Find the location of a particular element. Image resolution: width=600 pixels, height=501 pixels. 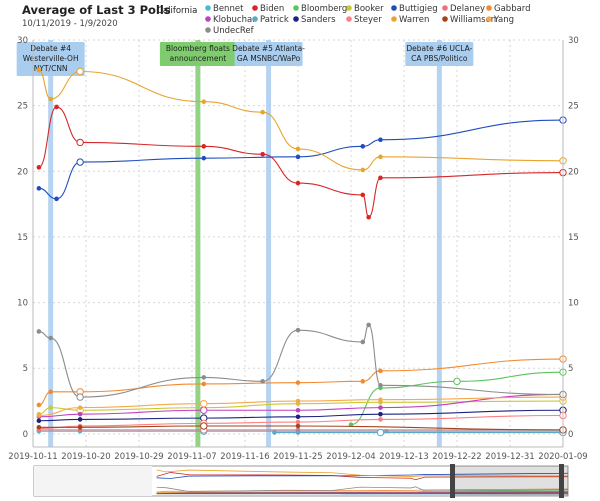

x-tick-label: 2019-10-20 is located at coordinates (85, 457).